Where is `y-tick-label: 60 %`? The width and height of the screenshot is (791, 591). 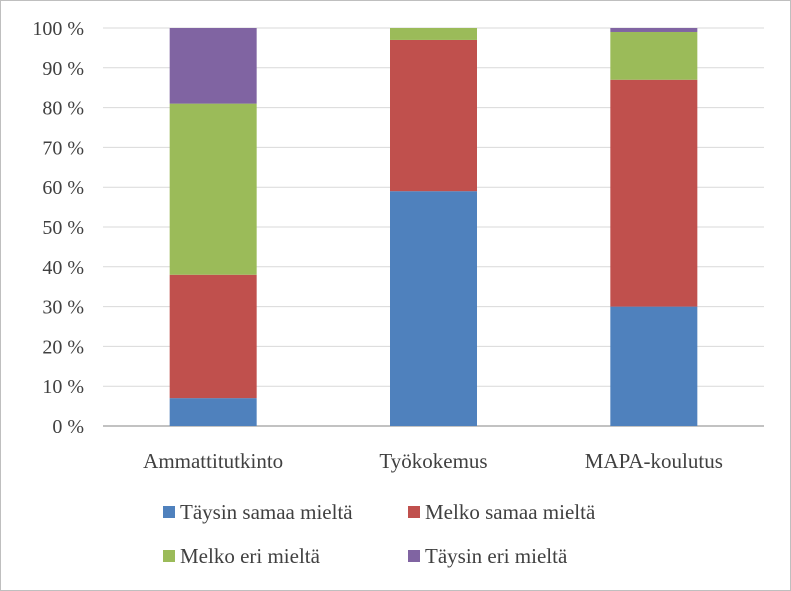
y-tick-label: 60 % is located at coordinates (63, 188).